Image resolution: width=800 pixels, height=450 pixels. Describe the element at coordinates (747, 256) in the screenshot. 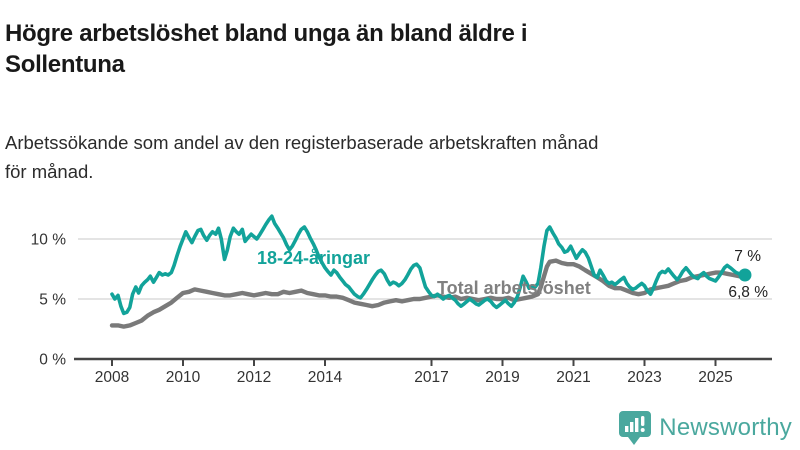

I see `value-label: 7 %` at that location.